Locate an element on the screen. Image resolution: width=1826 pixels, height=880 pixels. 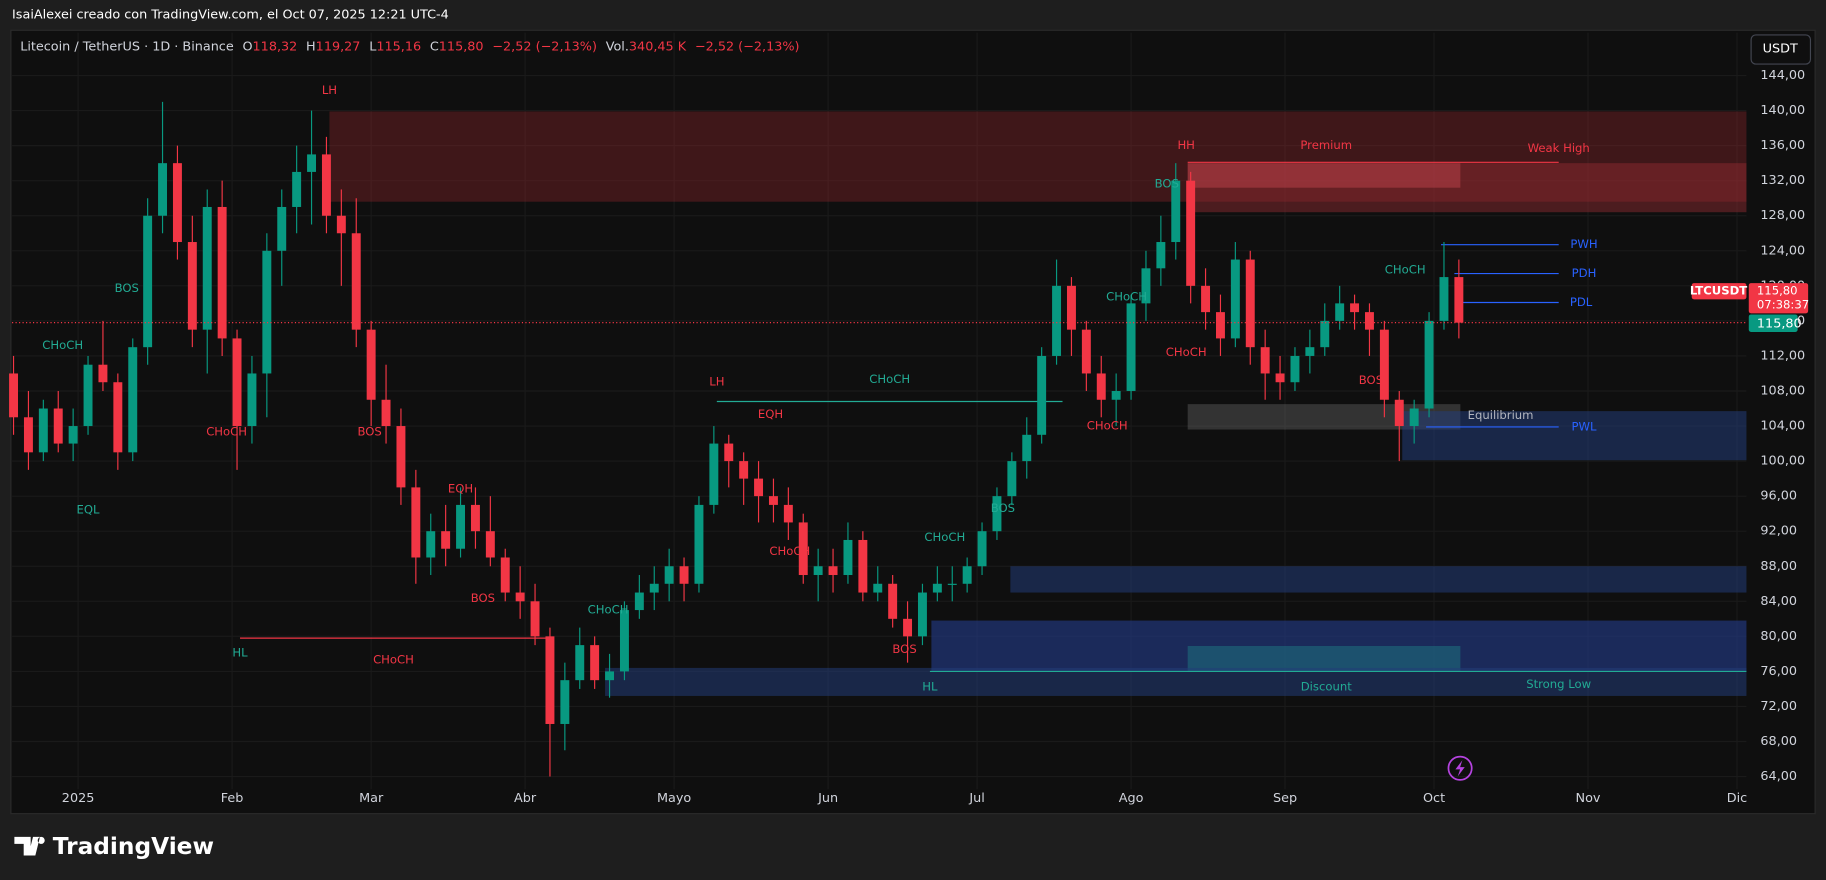
x-tick-label: 2025 is located at coordinates (78, 798).